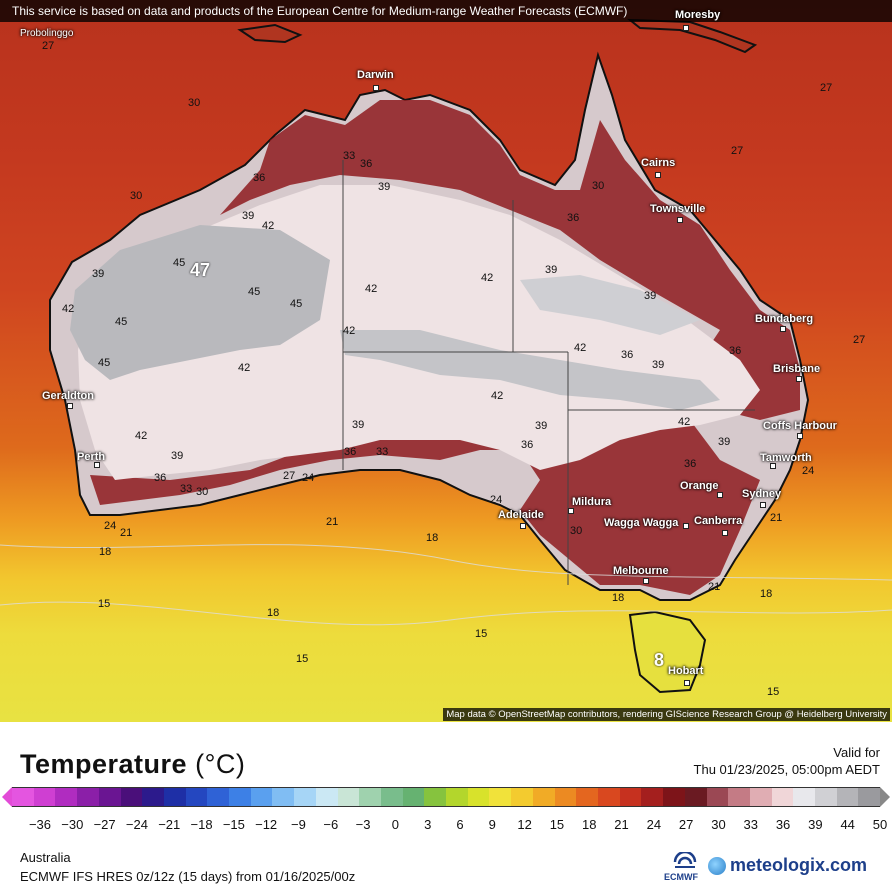  What do you see at coordinates (521, 515) in the screenshot?
I see `city-adelaide: Adelaide` at bounding box center [521, 515].